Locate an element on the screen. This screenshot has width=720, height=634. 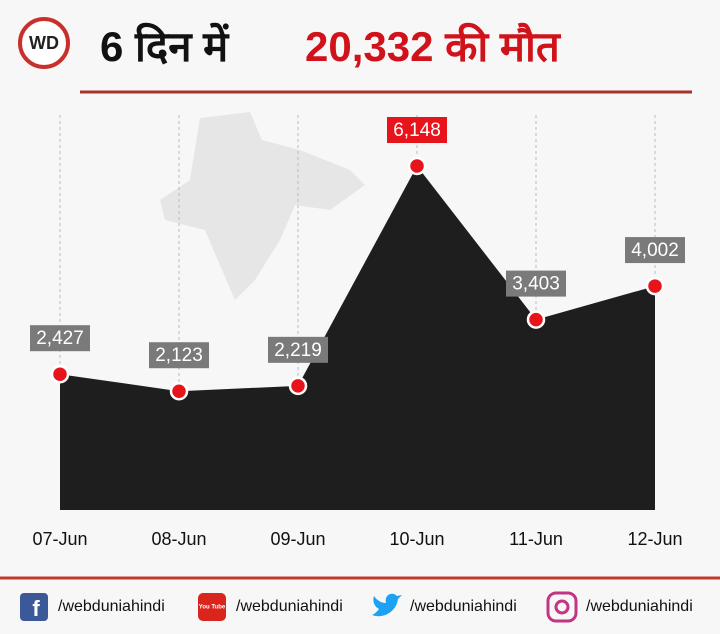
title-part2: 20,332 की मौत is located at coordinates (433, 46).